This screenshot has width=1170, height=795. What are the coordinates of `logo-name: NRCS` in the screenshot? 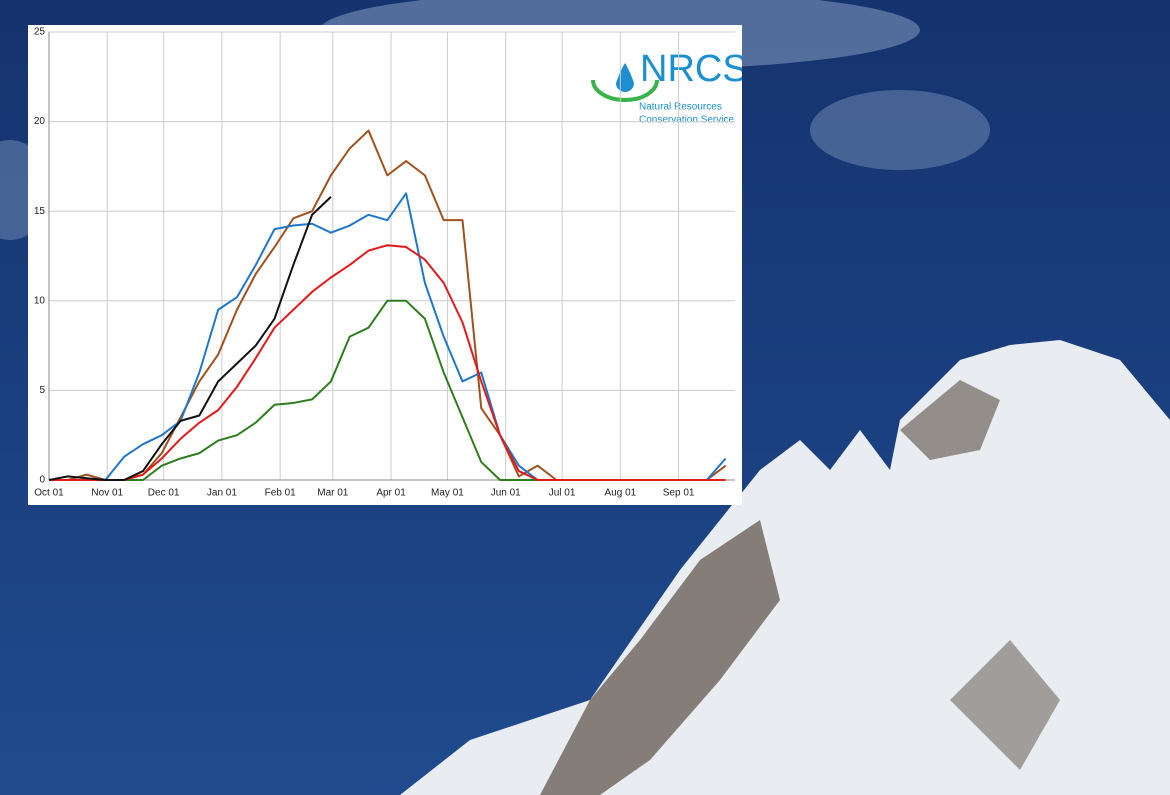 It's located at (691, 69).